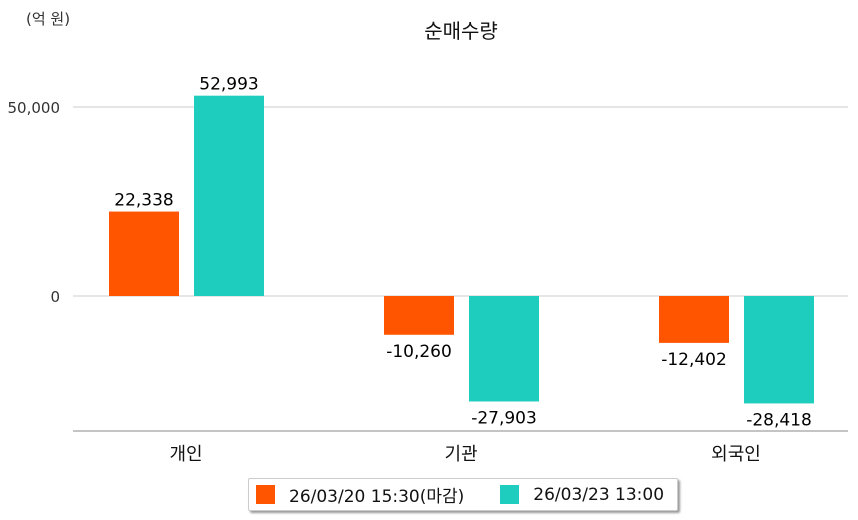 The image size is (858, 520). What do you see at coordinates (34, 108) in the screenshot?
I see `y-tick-label: 50,000` at bounding box center [34, 108].